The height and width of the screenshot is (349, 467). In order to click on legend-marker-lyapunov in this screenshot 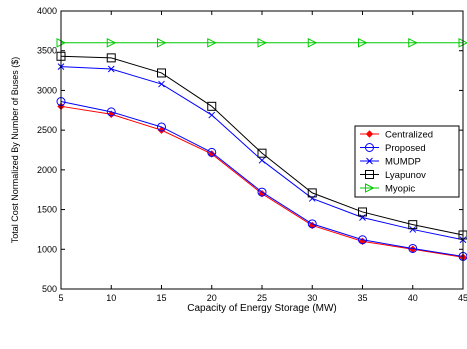, I will do `click(369, 174)`.